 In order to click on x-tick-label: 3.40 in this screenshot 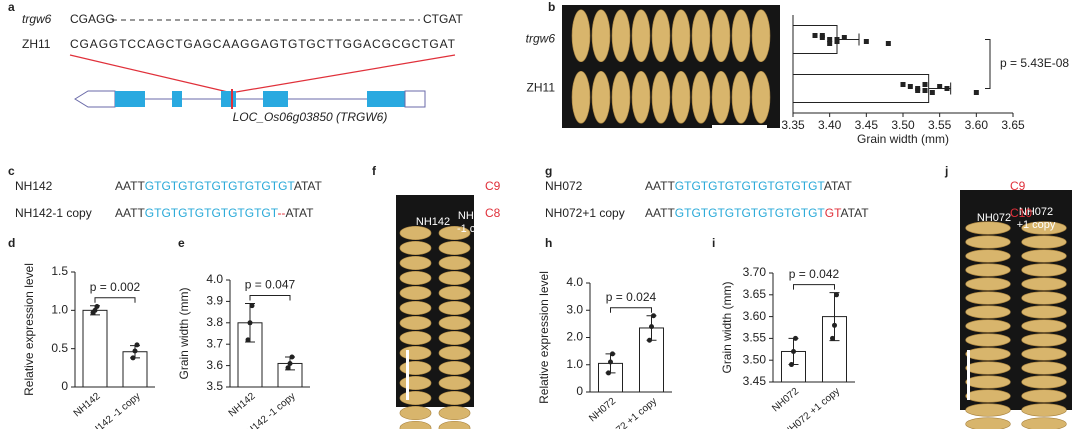, I will do `click(830, 125)`.